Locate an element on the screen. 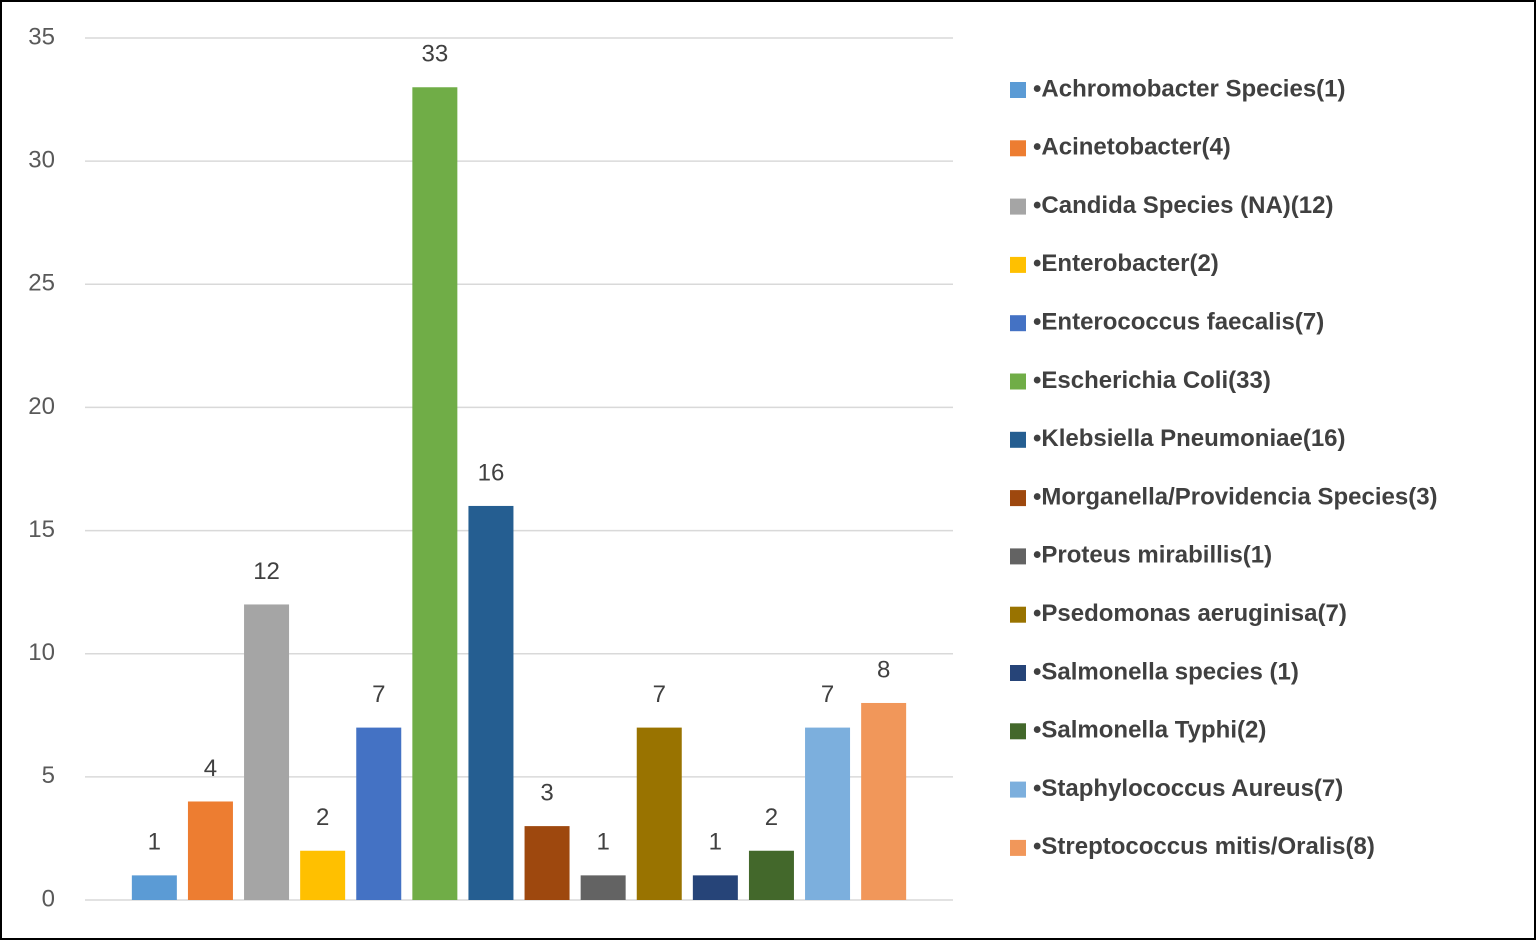  data-label: 3 is located at coordinates (546, 792).